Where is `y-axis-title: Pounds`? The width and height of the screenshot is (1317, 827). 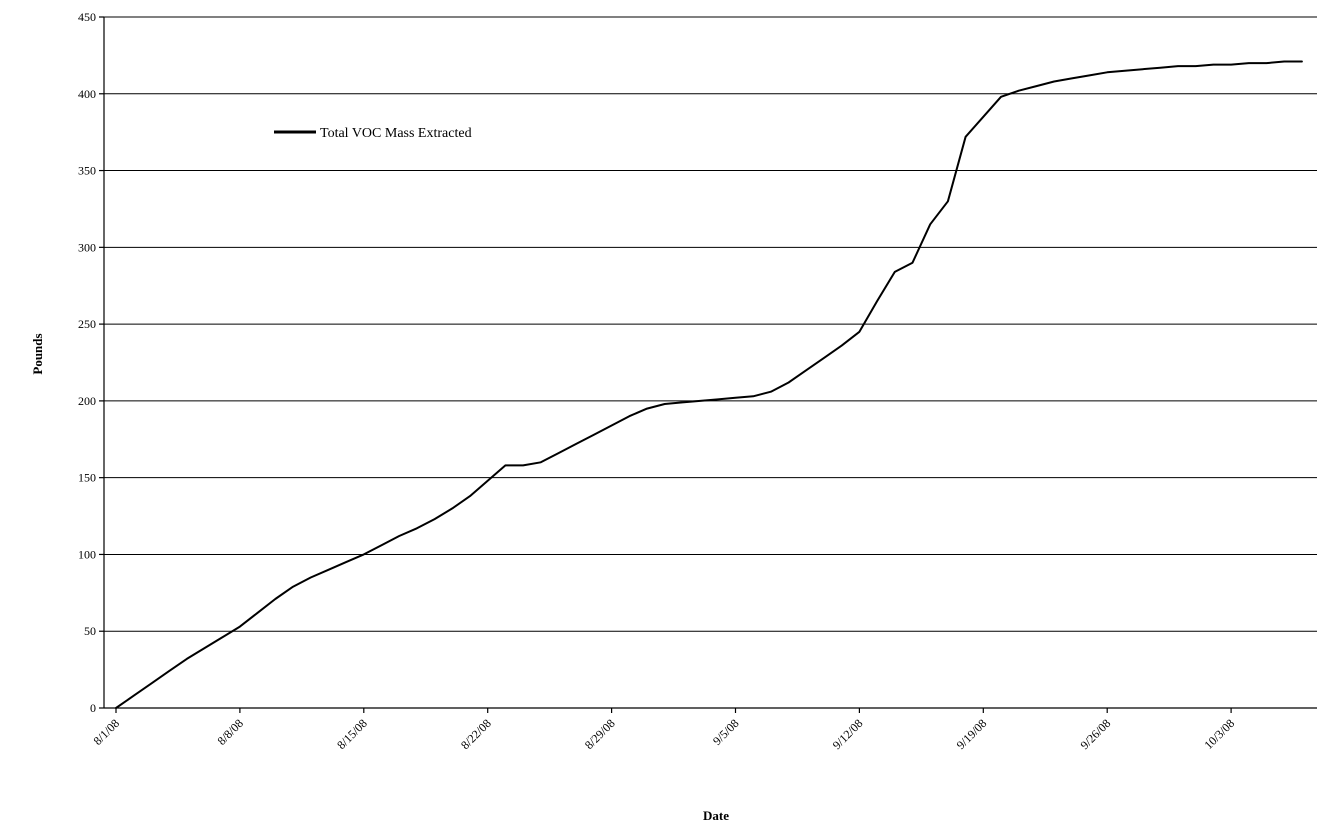 y-axis-title: Pounds is located at coordinates (37, 353).